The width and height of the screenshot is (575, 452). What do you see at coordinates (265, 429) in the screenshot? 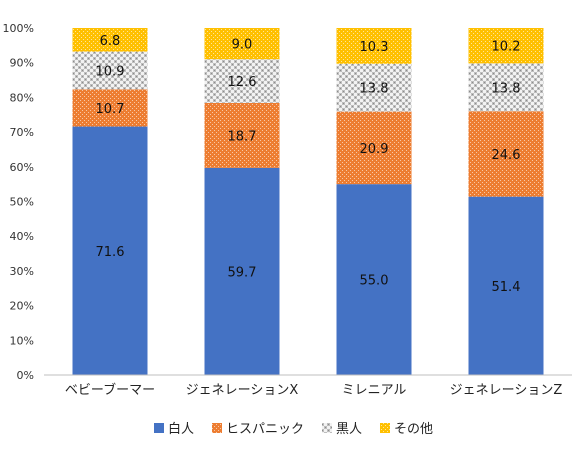
I see `legend-label: ヒスパニック` at bounding box center [265, 429].